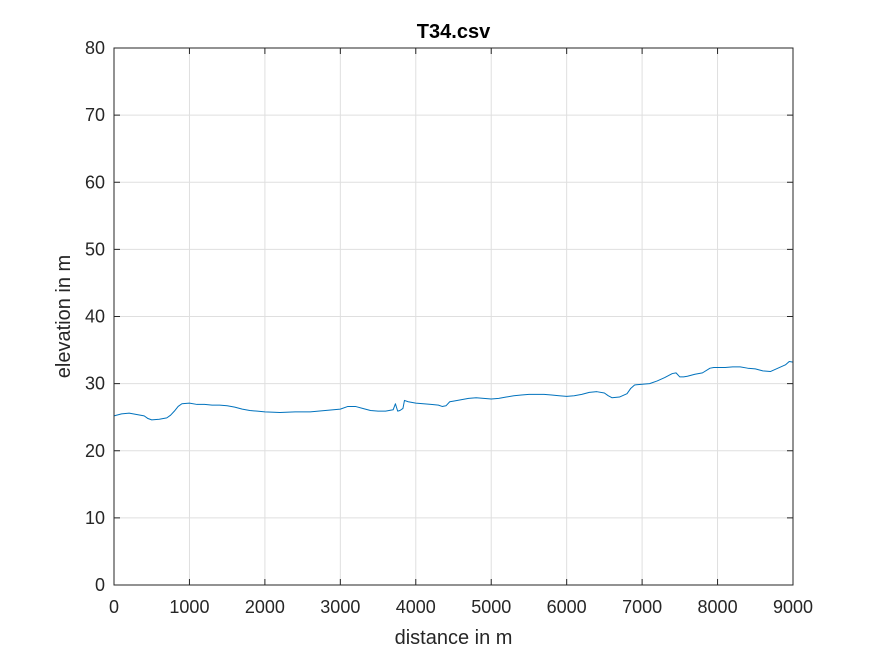 The image size is (875, 656). What do you see at coordinates (454, 32) in the screenshot?
I see `chart-title: T34.csv` at bounding box center [454, 32].